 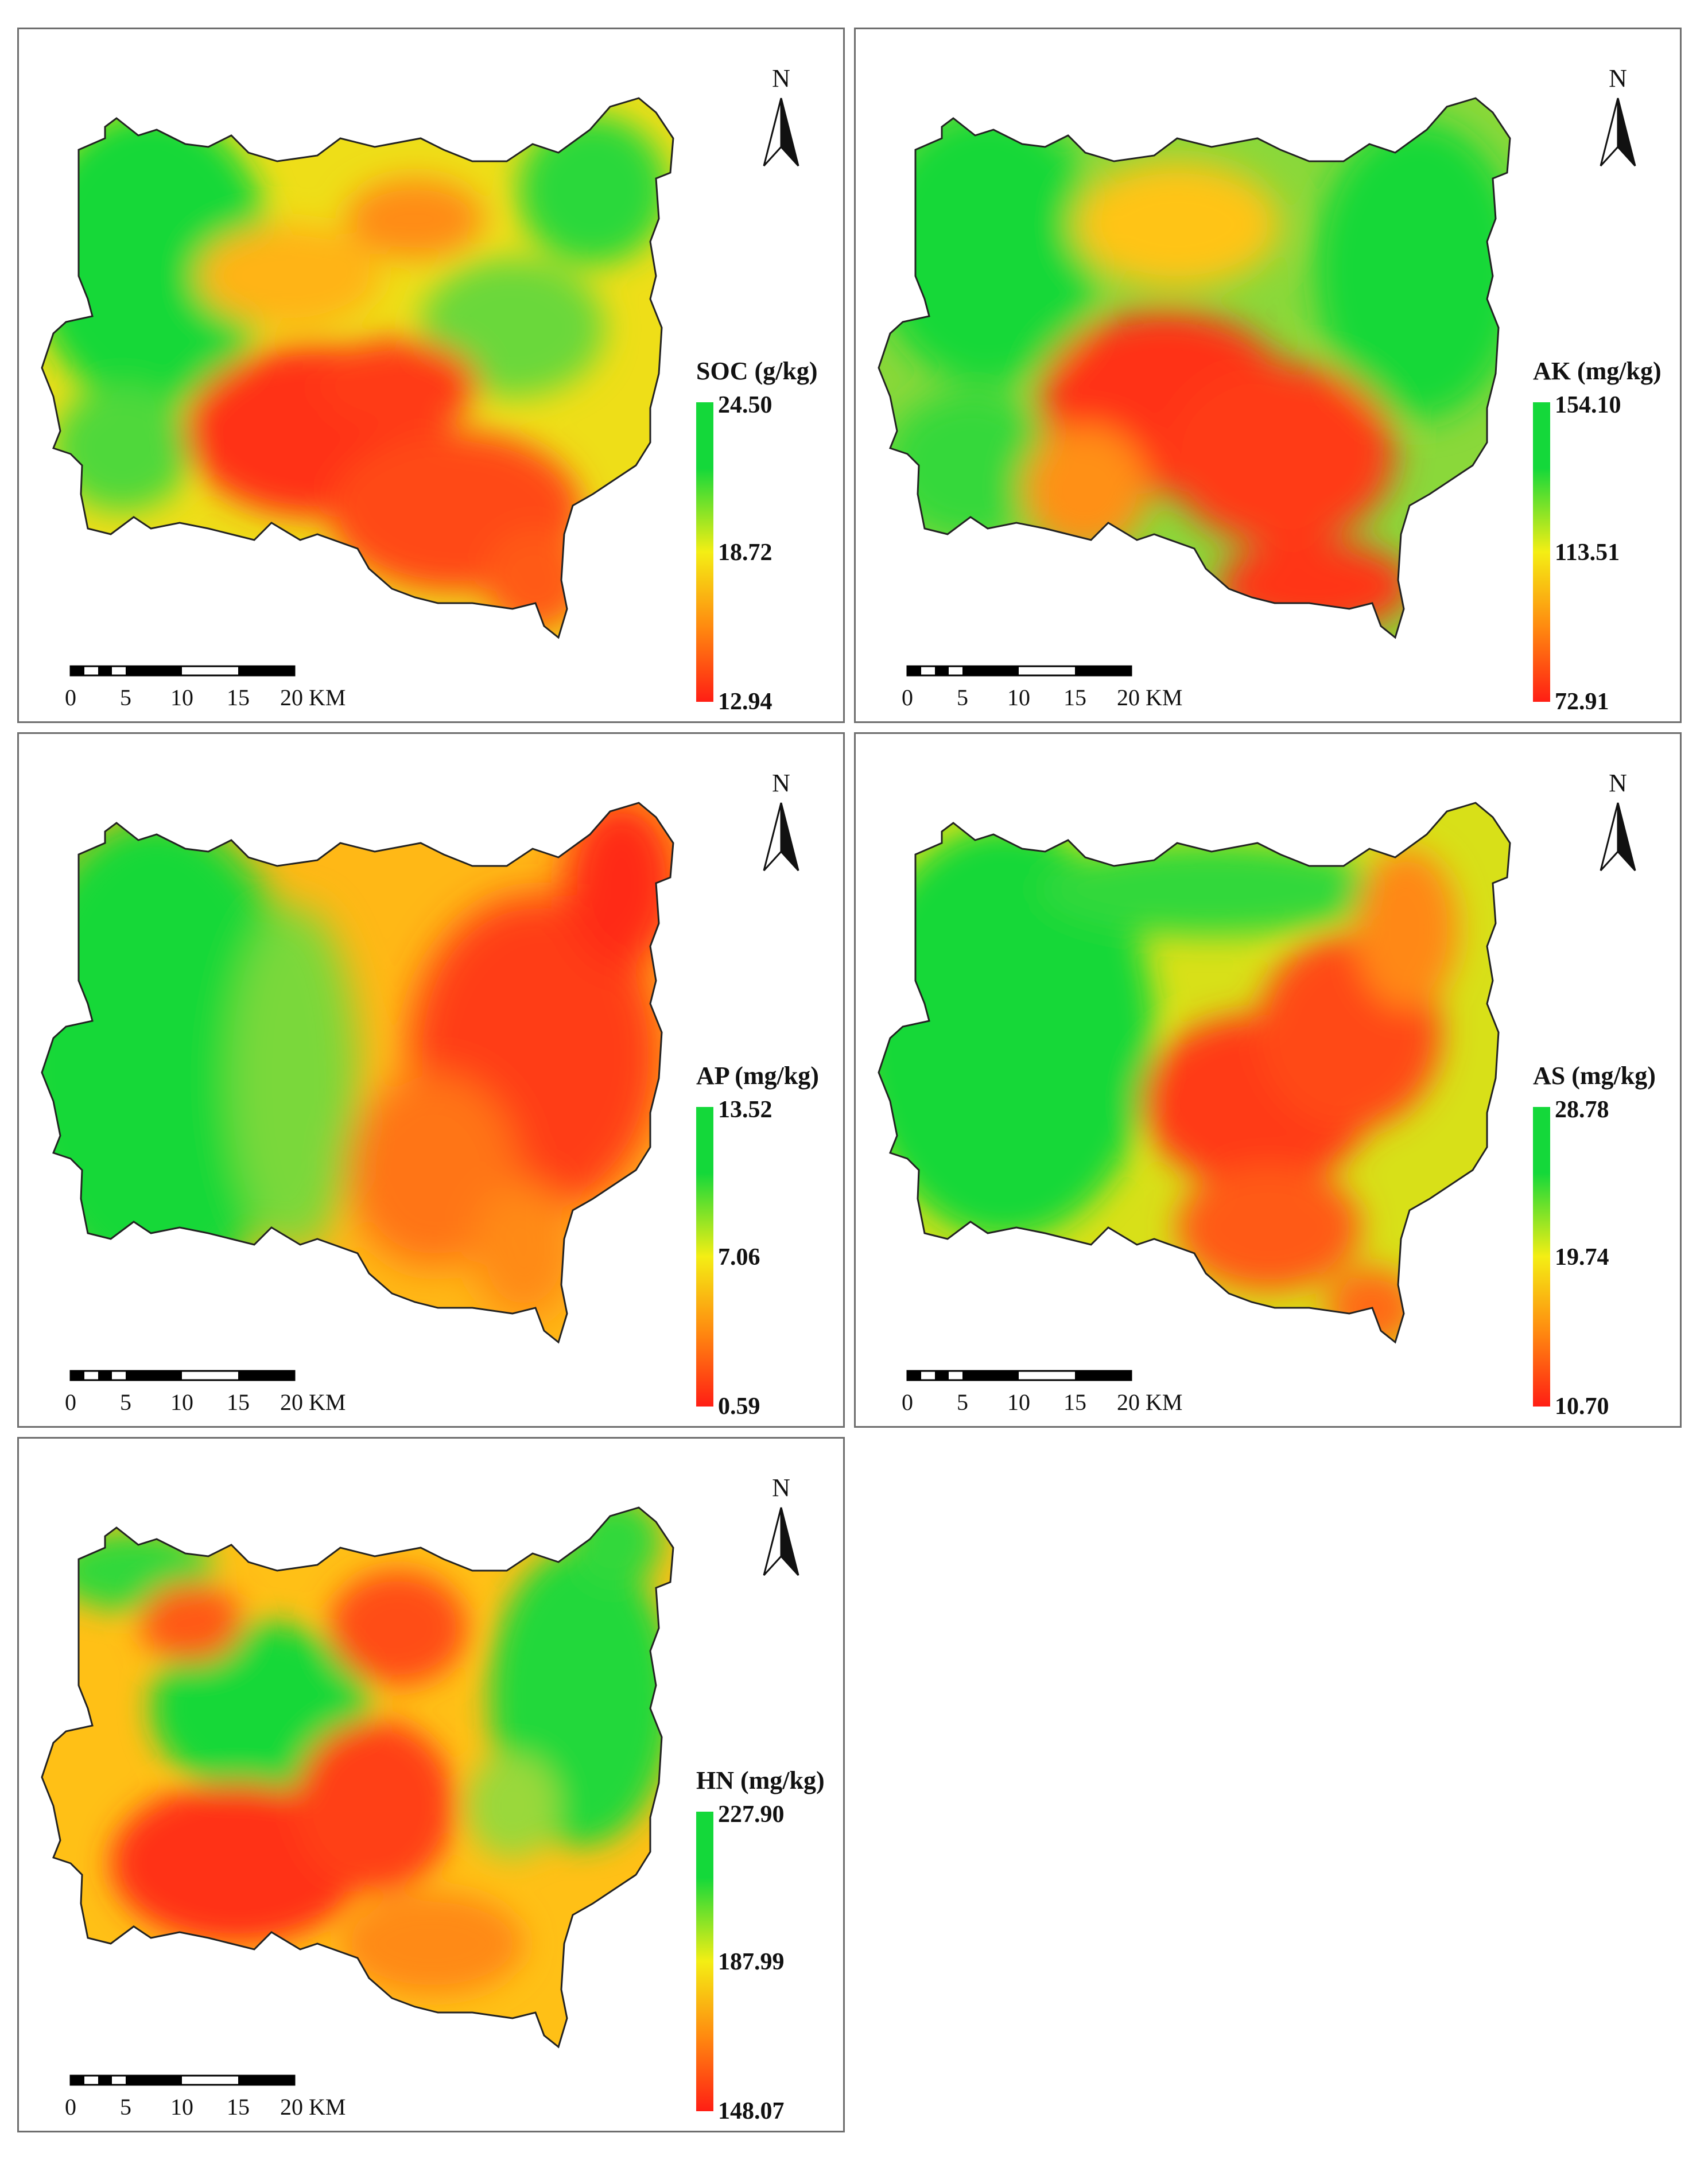 I want to click on legend-mid: 113.51, so click(x=1587, y=552).